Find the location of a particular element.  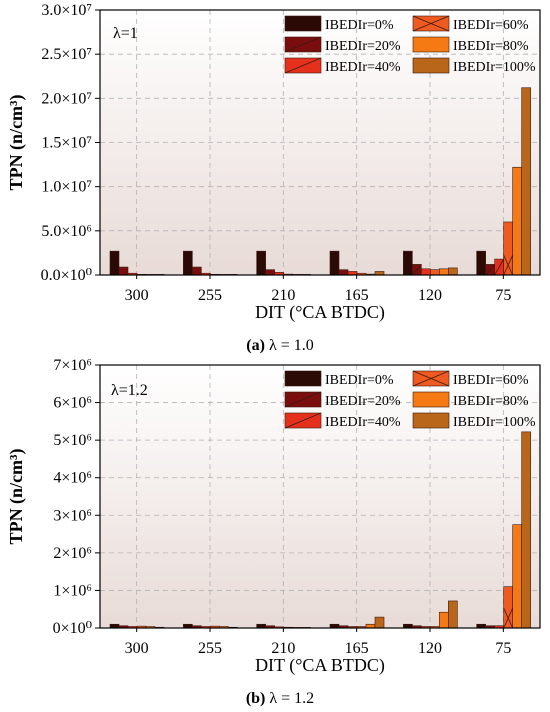

bar-IBEDIr=40% is located at coordinates (426, 272).